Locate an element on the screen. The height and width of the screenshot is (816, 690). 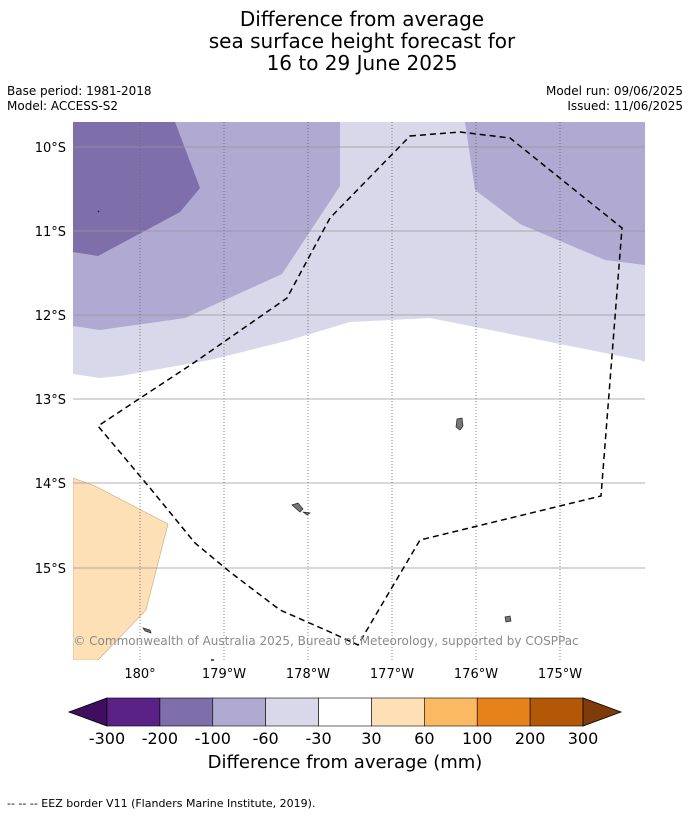
colorbar-tick-label: -200 is located at coordinates (160, 738).